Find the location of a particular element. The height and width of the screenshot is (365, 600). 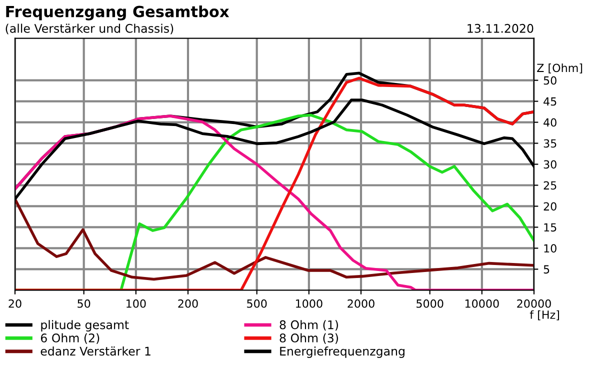

x-tick-label: 100 is located at coordinates (136, 303).